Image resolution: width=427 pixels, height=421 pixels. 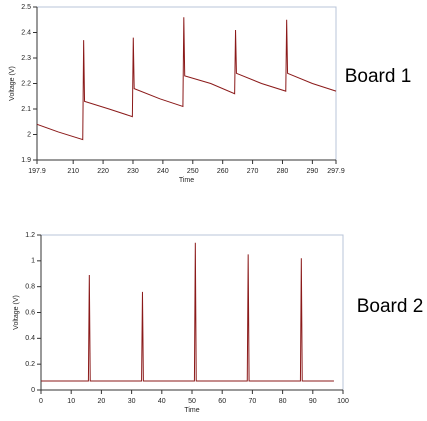 What do you see at coordinates (132, 401) in the screenshot?
I see `x-tick-label: 30` at bounding box center [132, 401].